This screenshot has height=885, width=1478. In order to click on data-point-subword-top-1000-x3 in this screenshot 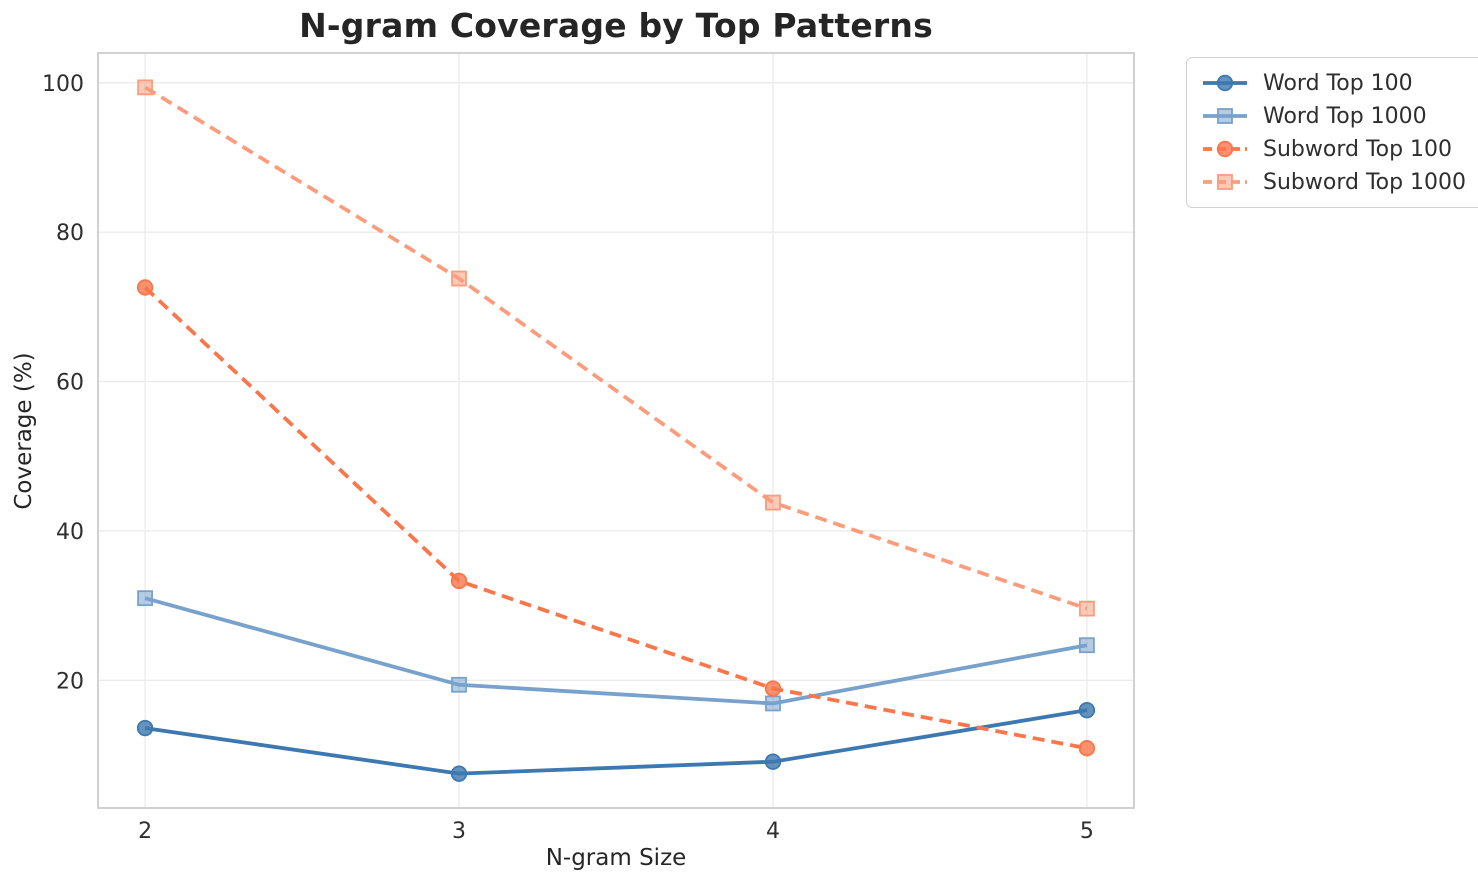, I will do `click(459, 278)`.